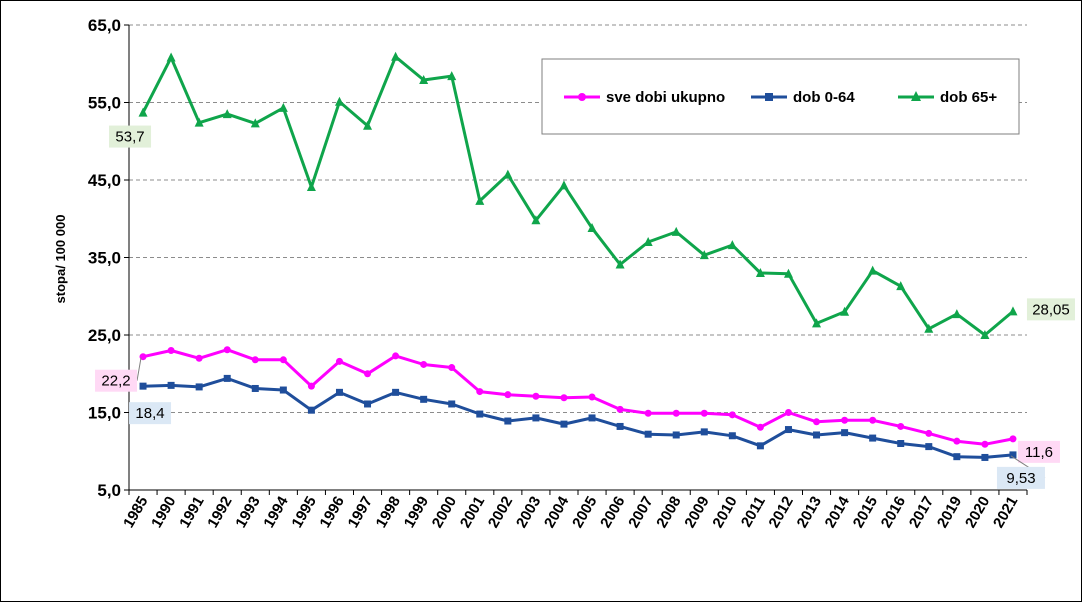 This screenshot has width=1082, height=602. I want to click on x-tick-label: 2007, so click(640, 512).